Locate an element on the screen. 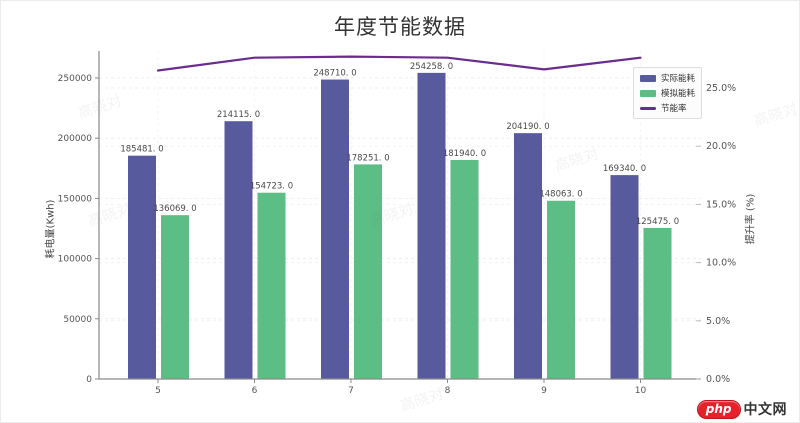 The width and height of the screenshot is (800, 423). x-tick-label: 6 is located at coordinates (255, 391).